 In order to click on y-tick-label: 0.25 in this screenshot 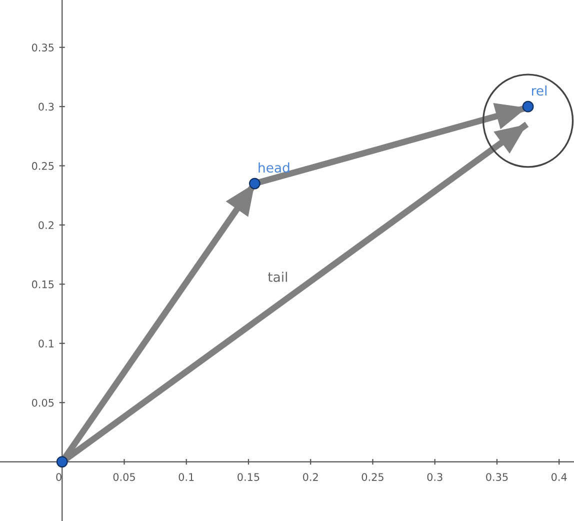, I will do `click(43, 166)`.